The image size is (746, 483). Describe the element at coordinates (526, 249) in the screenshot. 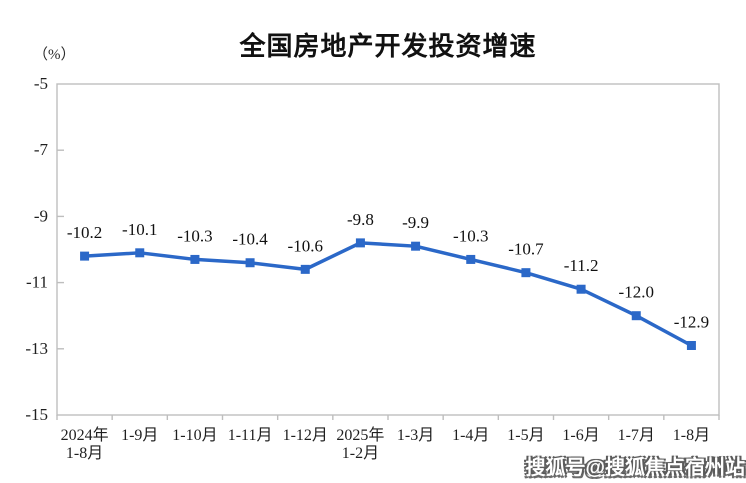

I see `data-point-label: -10.7` at that location.